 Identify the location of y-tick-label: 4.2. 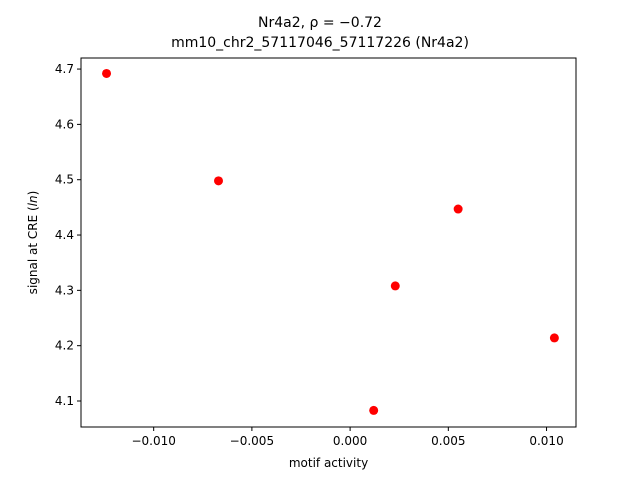
(64, 346).